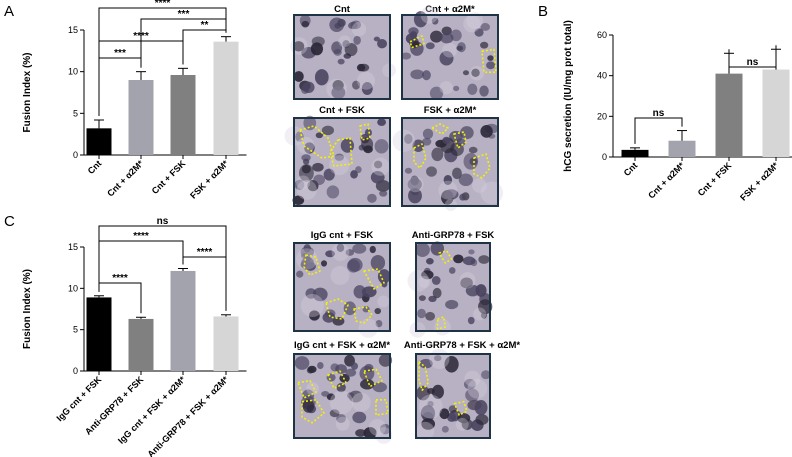  I want to click on category-label-a-2: Cnt + FSK, so click(169, 177).